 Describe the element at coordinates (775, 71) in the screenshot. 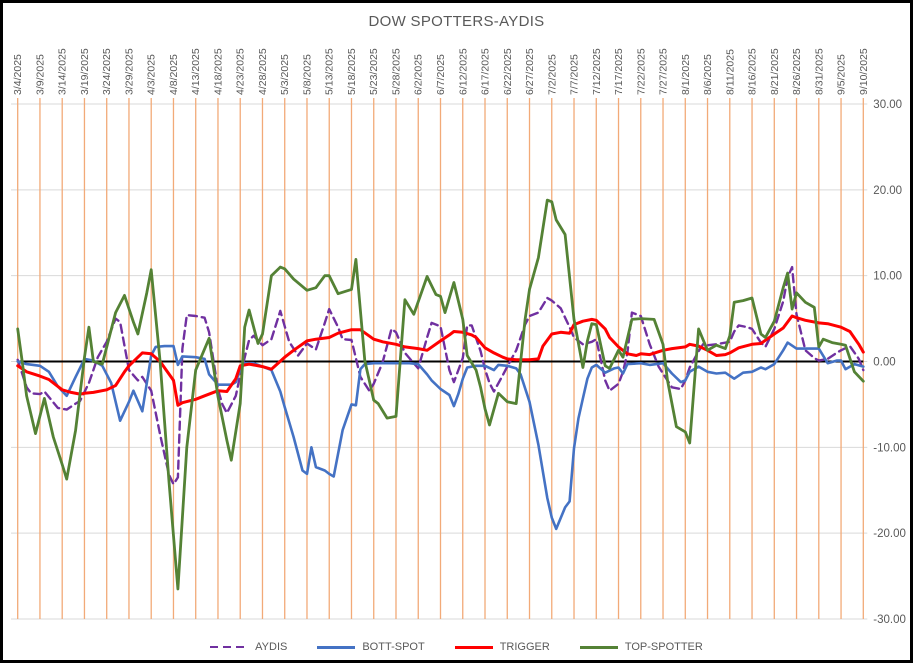

I see `x-tick-label: 8/21/2025` at that location.